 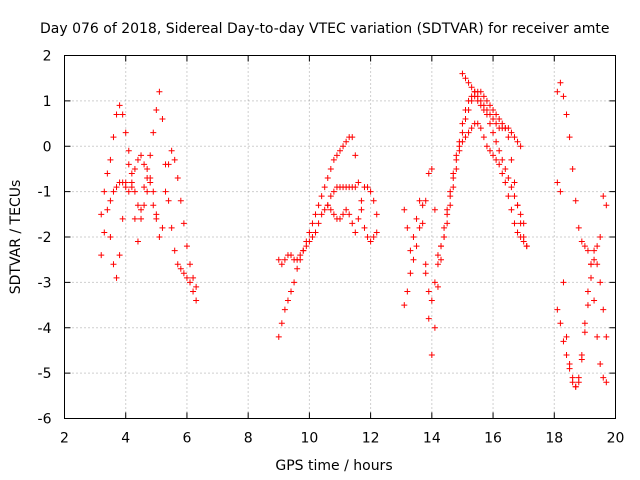 What do you see at coordinates (125, 439) in the screenshot?
I see `x-tick-label: 4` at bounding box center [125, 439].